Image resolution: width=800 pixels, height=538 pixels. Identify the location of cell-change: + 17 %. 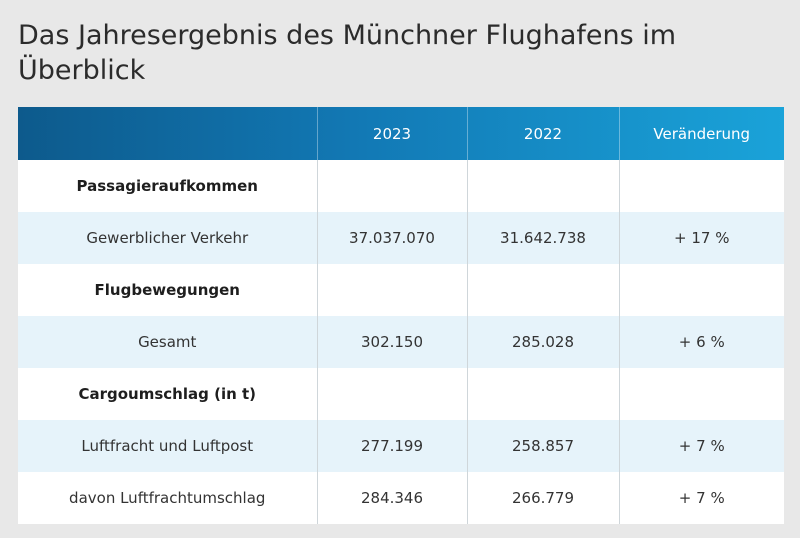
(702, 238).